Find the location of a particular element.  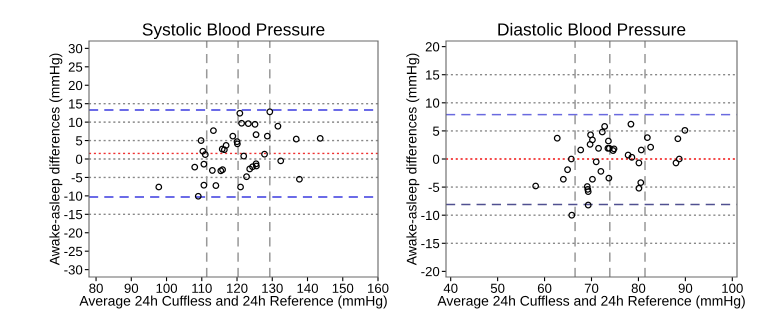

x-tick-label: 110 is located at coordinates (202, 288).